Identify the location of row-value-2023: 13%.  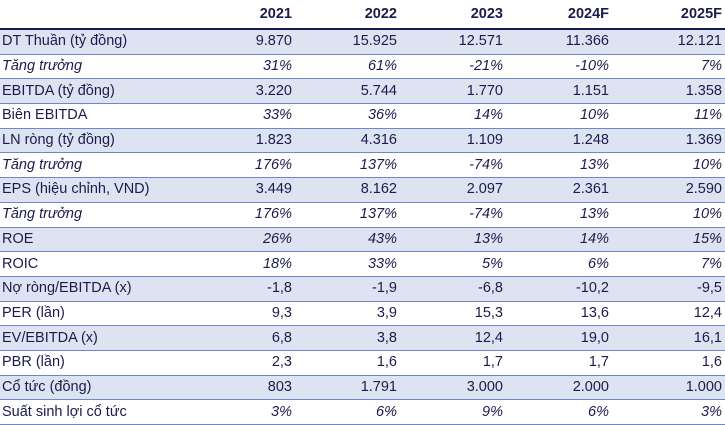
(488, 238).